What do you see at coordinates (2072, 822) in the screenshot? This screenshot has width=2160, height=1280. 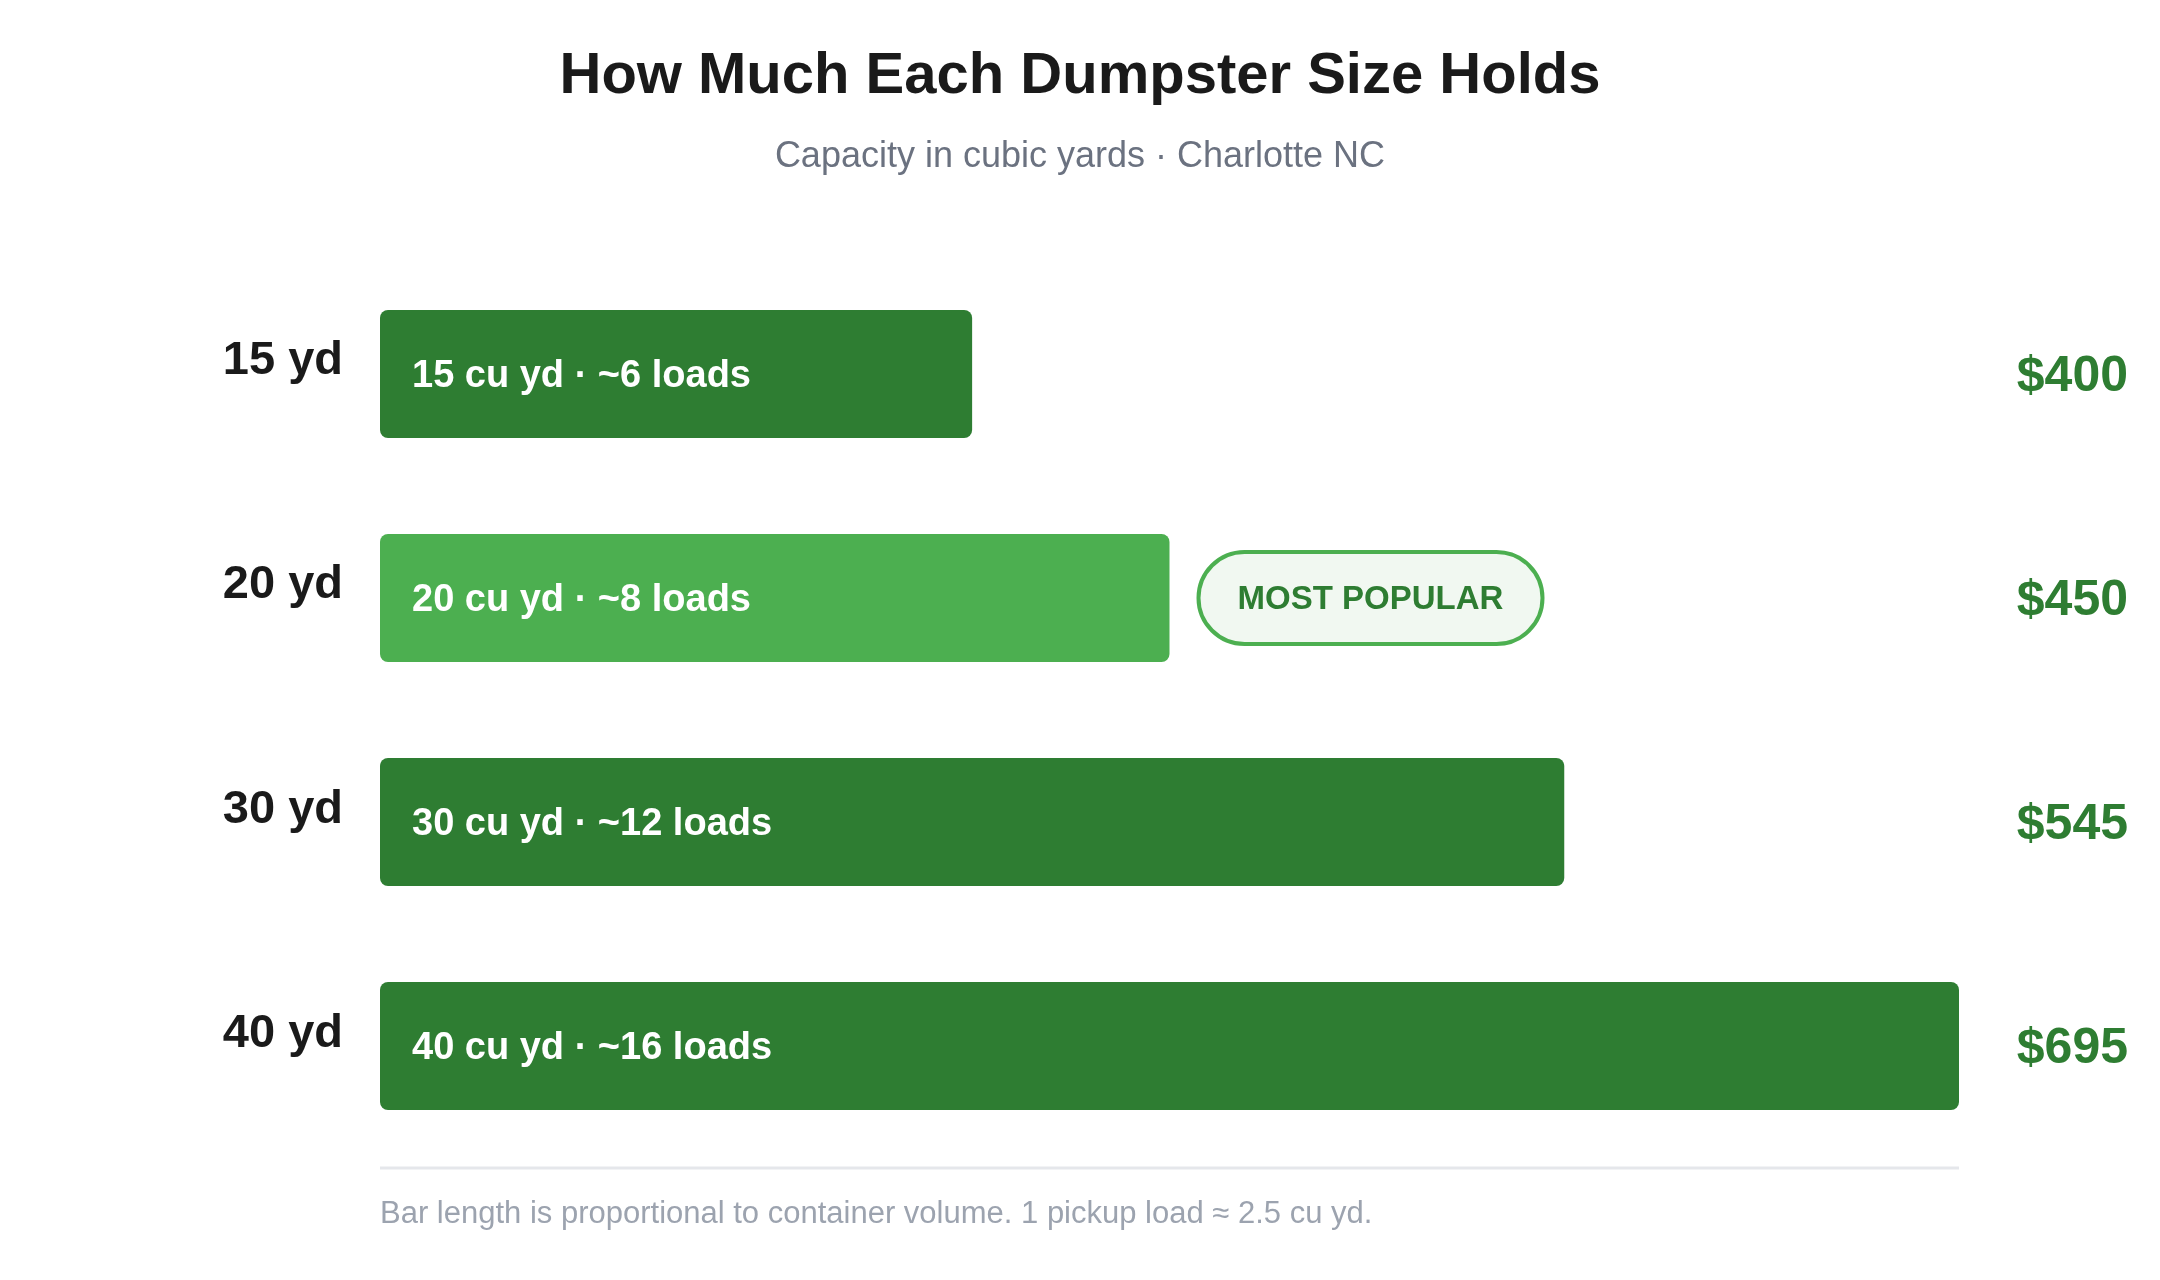 I see `y2-tick-label: $545` at bounding box center [2072, 822].